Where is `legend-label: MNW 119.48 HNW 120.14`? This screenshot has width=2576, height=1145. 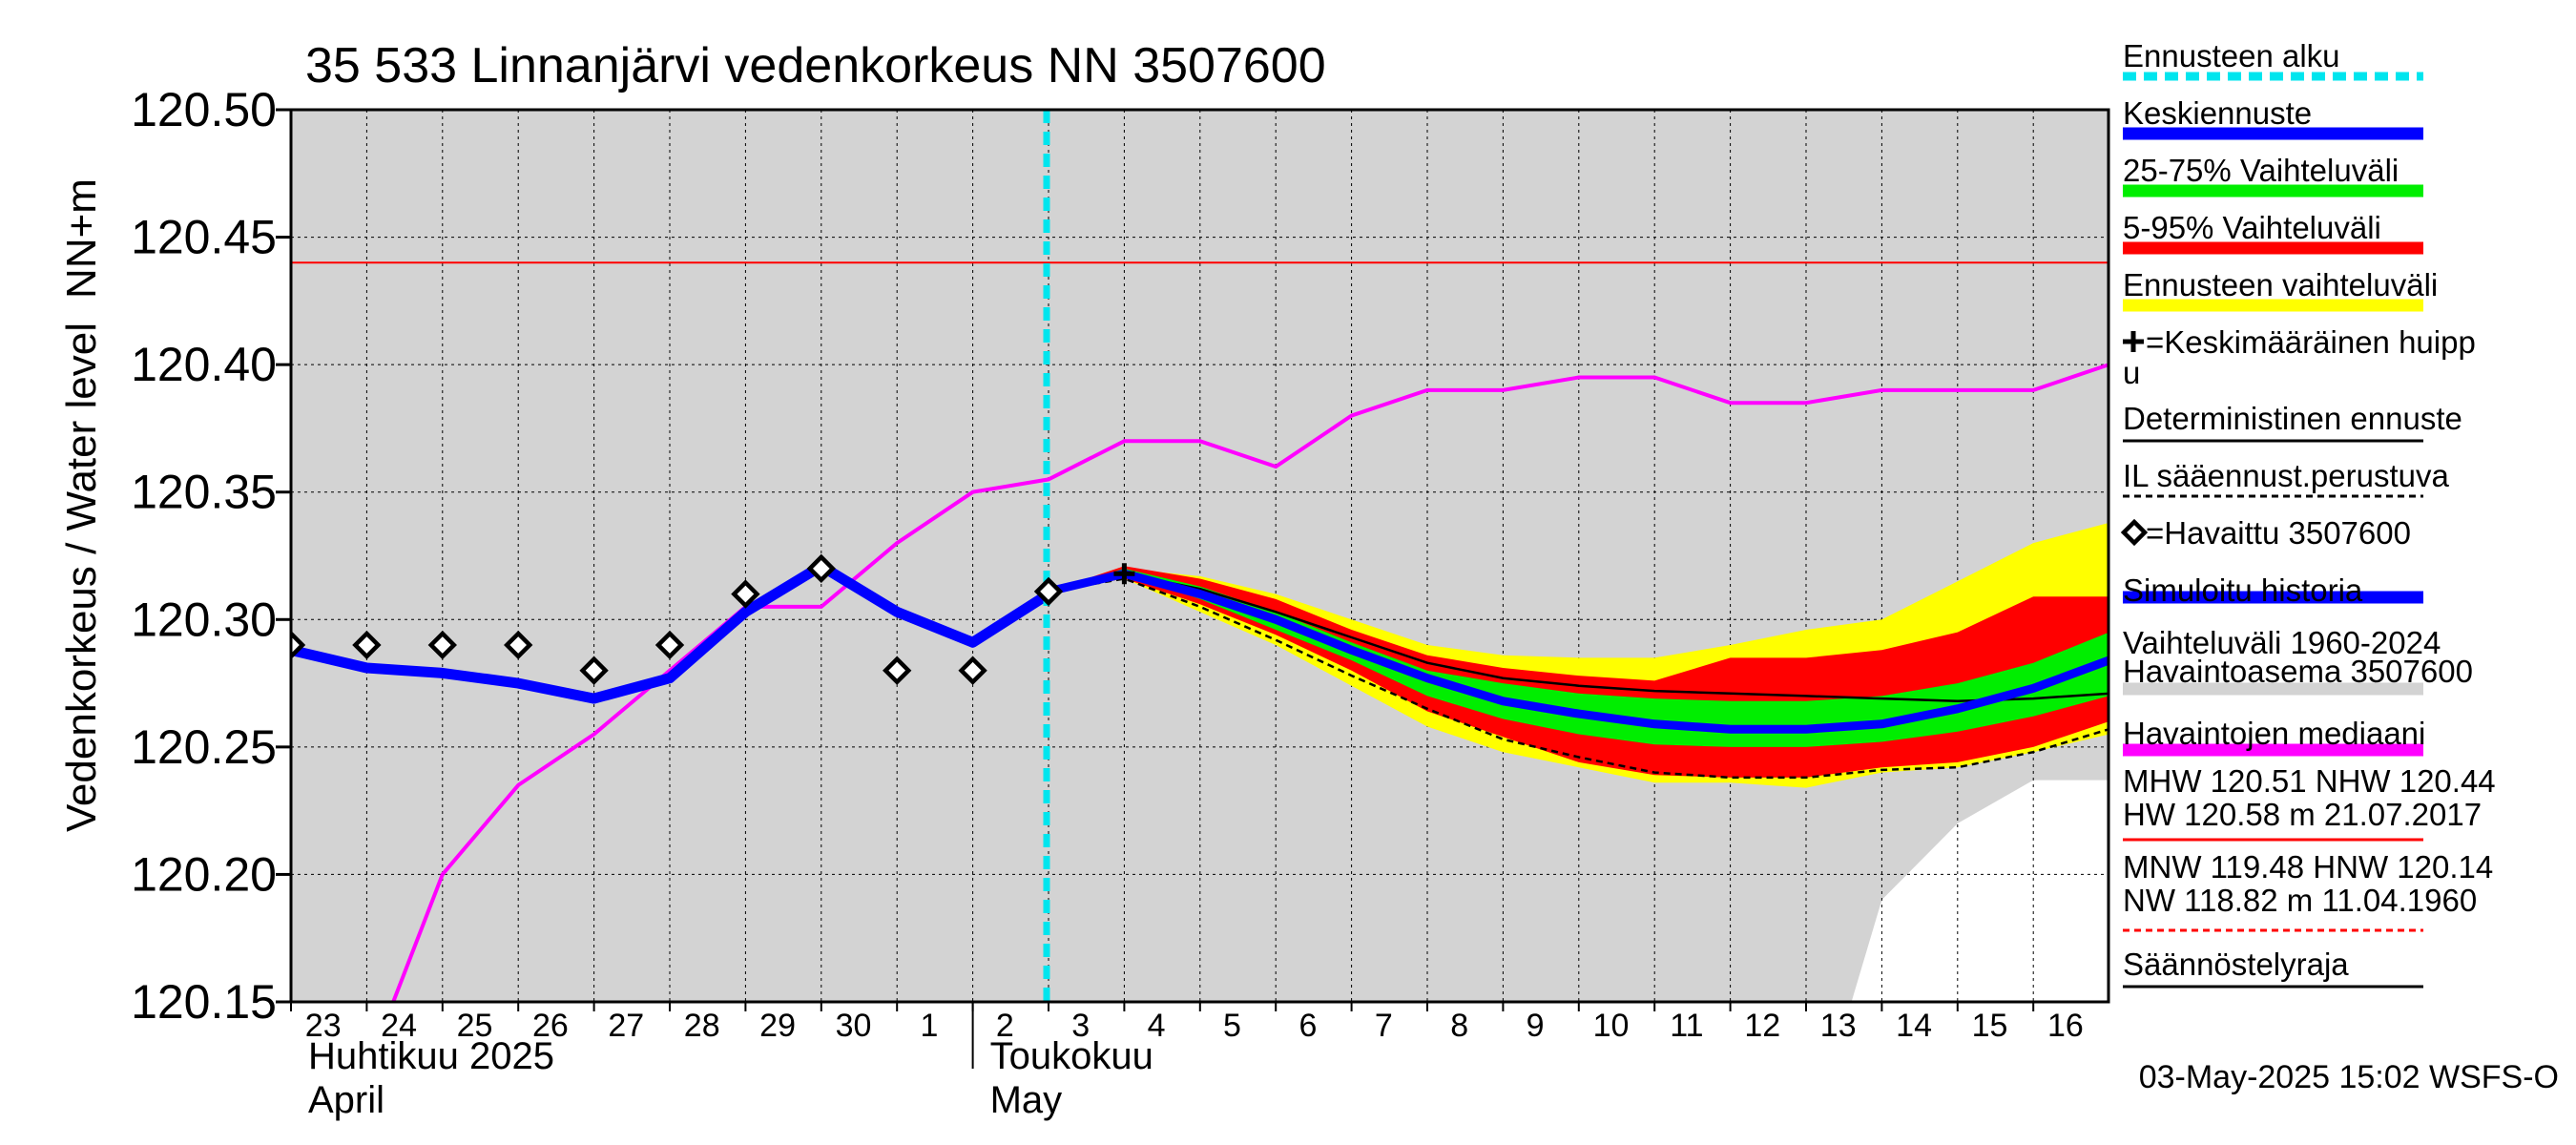 legend-label: MNW 119.48 HNW 120.14 is located at coordinates (2308, 867).